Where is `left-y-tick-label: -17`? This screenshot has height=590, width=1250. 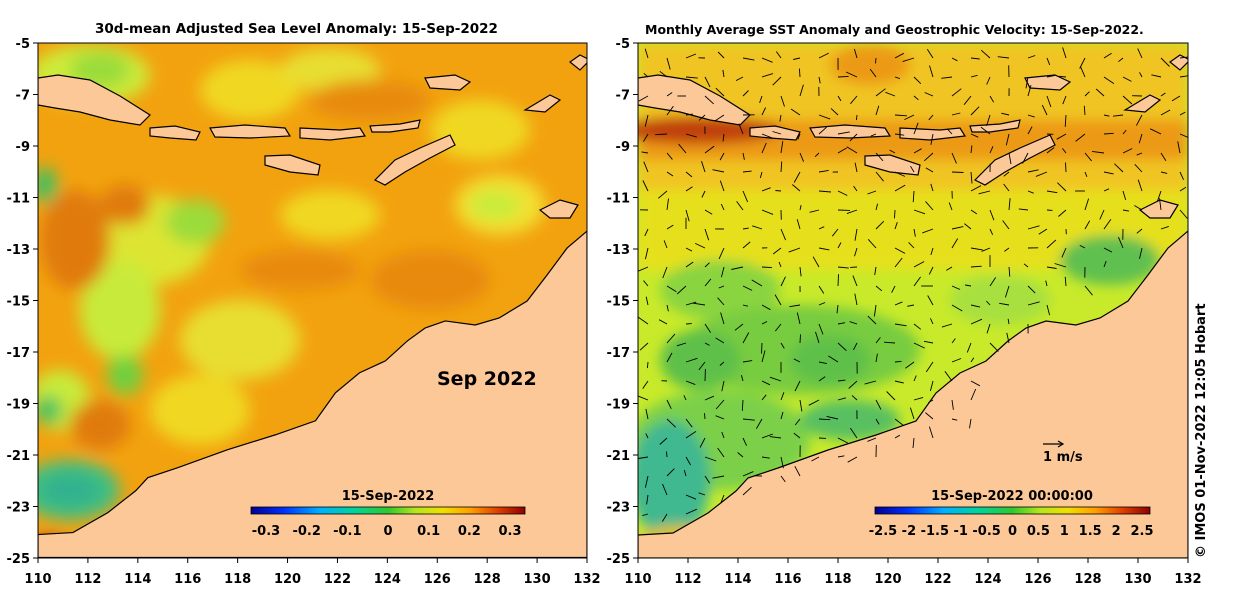
left-y-tick-label: -17 is located at coordinates (19, 353).